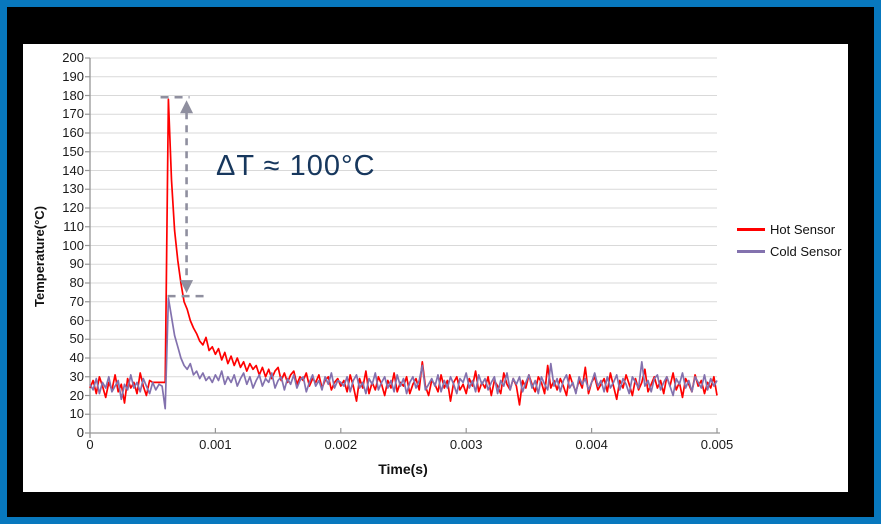  What do you see at coordinates (39, 256) in the screenshot?
I see `y-axis-title: Temperature(°C)` at bounding box center [39, 256].